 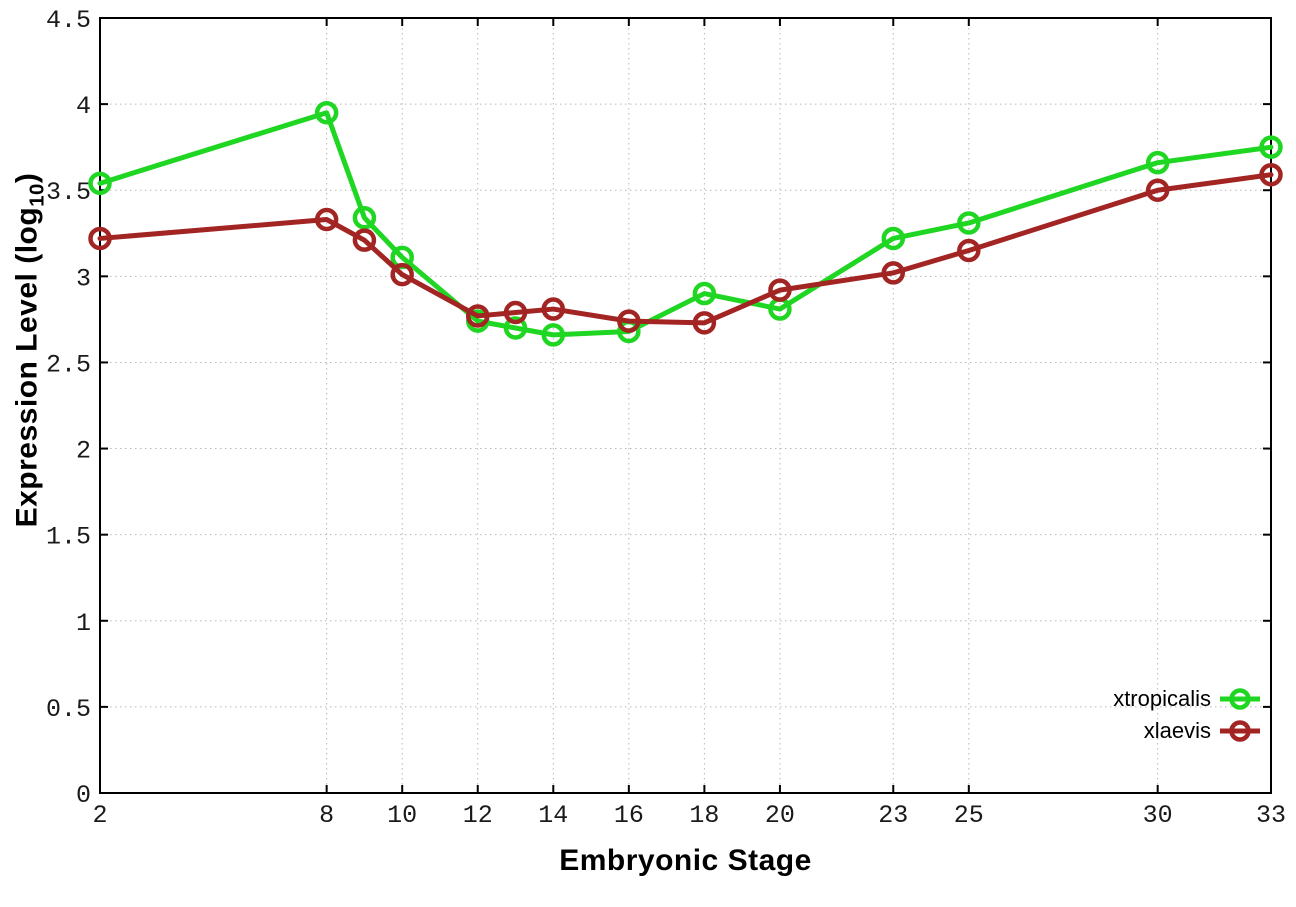 I want to click on x-tick-label: 2, so click(x=99, y=815).